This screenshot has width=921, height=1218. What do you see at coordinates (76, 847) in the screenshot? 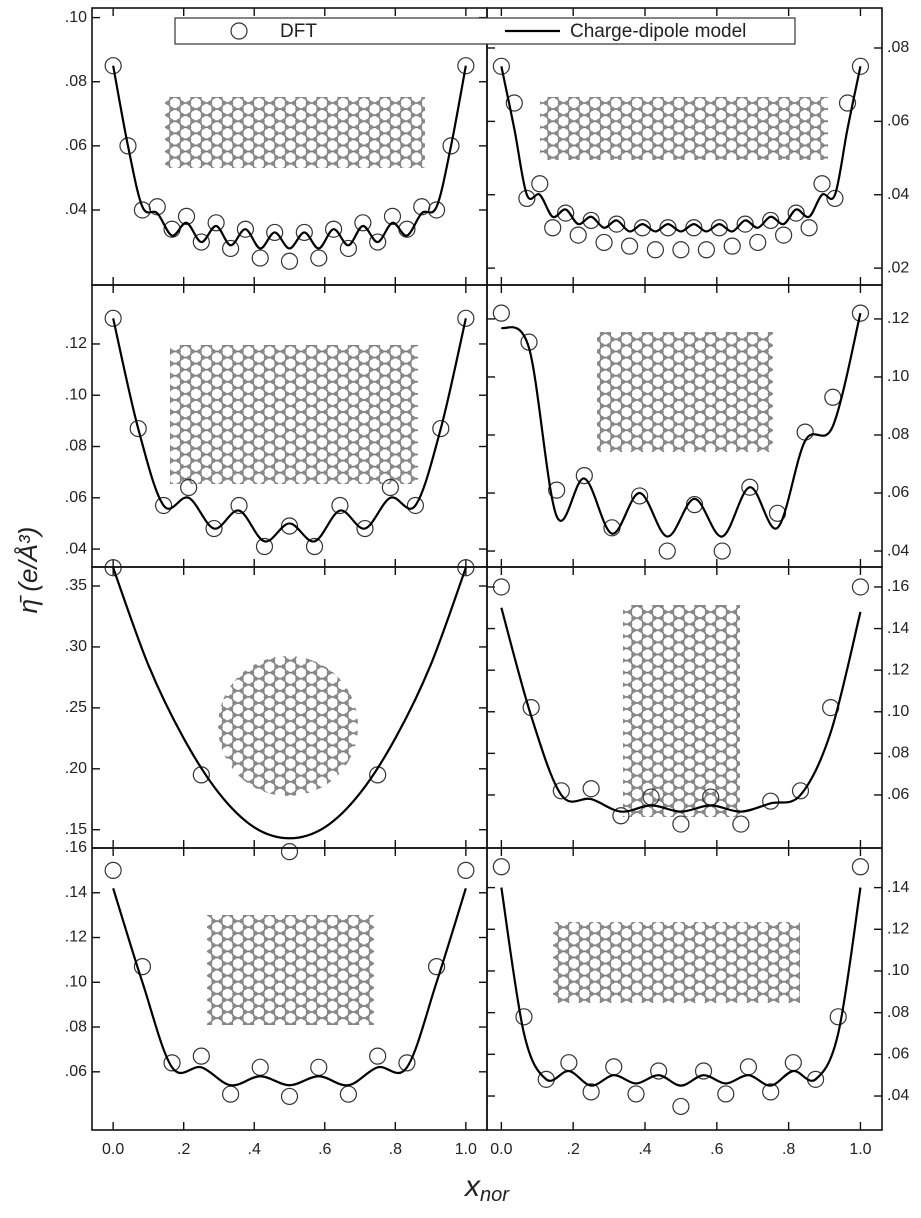
I see `y-tick-label: .16` at bounding box center [76, 847].